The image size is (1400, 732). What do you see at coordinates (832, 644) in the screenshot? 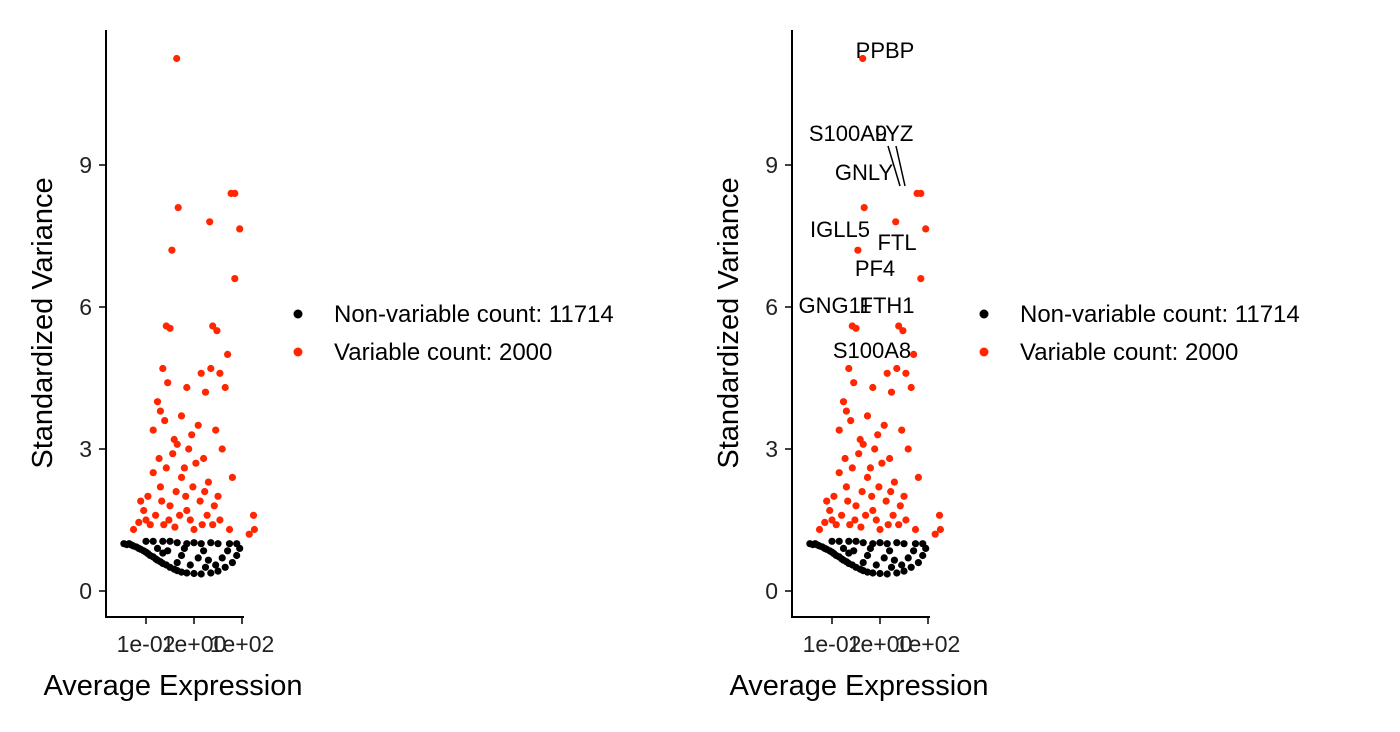
I see `right-x-tick-label: 1e-02` at bounding box center [832, 644].